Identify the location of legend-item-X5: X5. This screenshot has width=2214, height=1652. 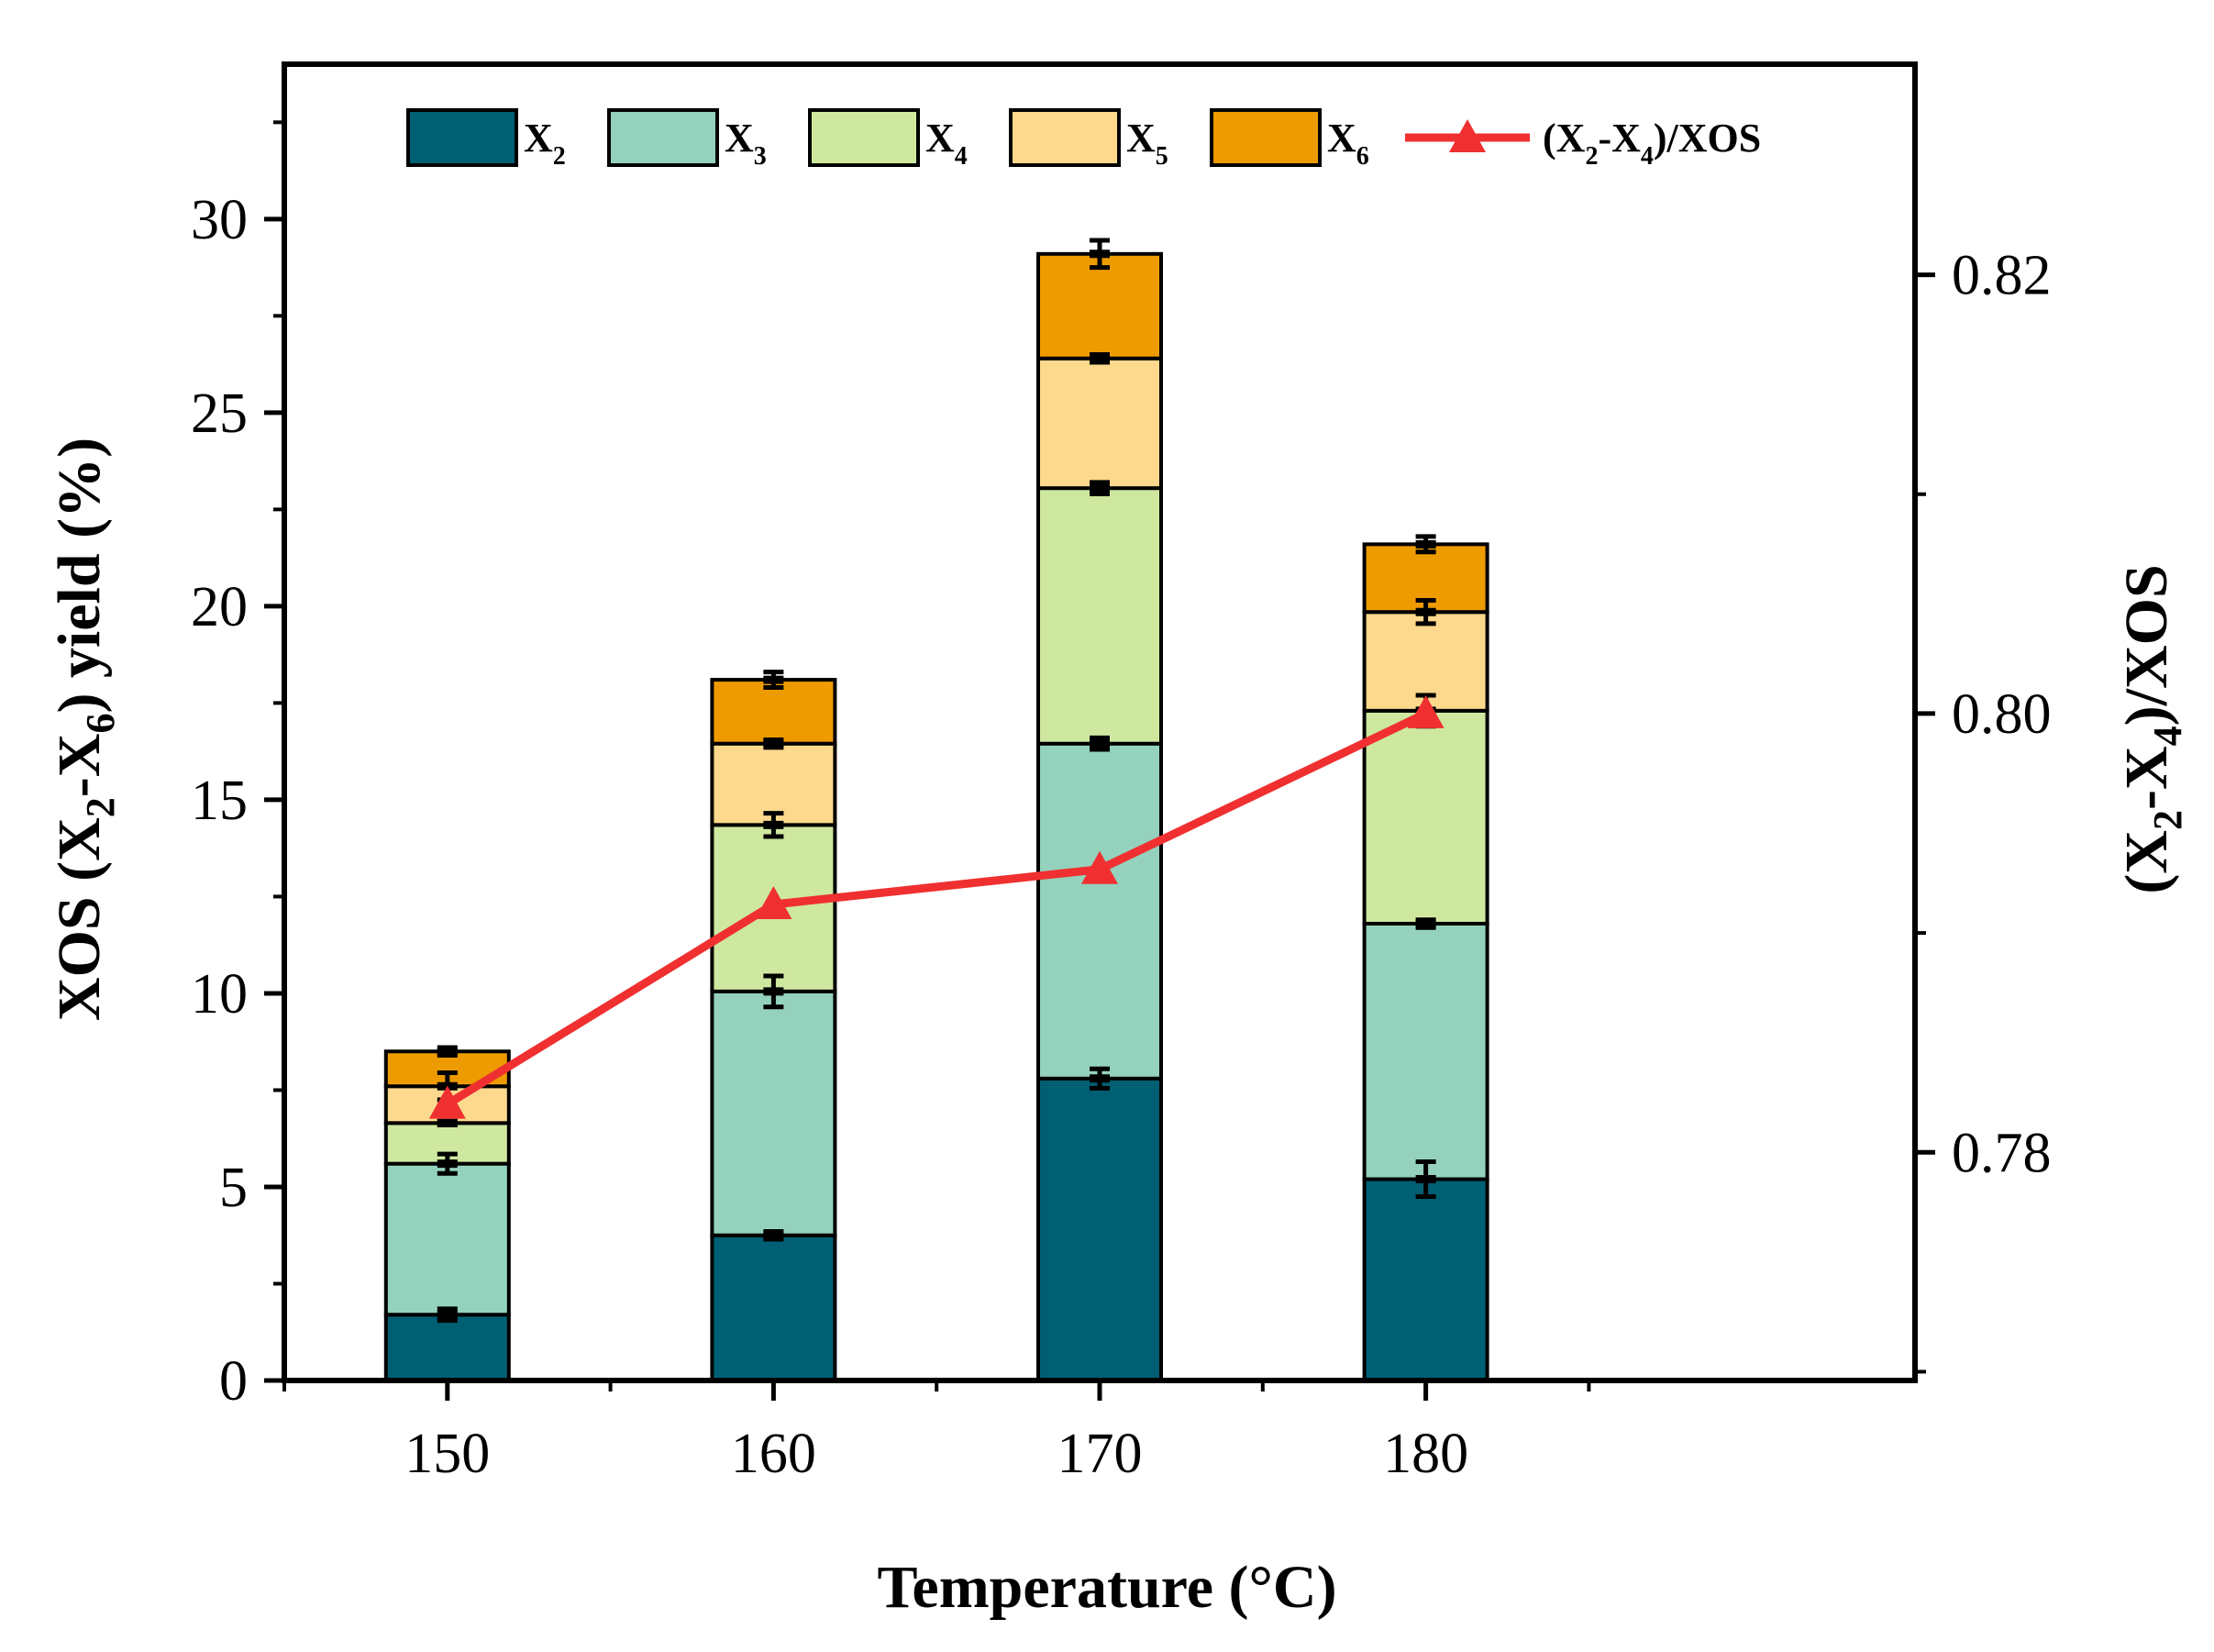
(1088, 139).